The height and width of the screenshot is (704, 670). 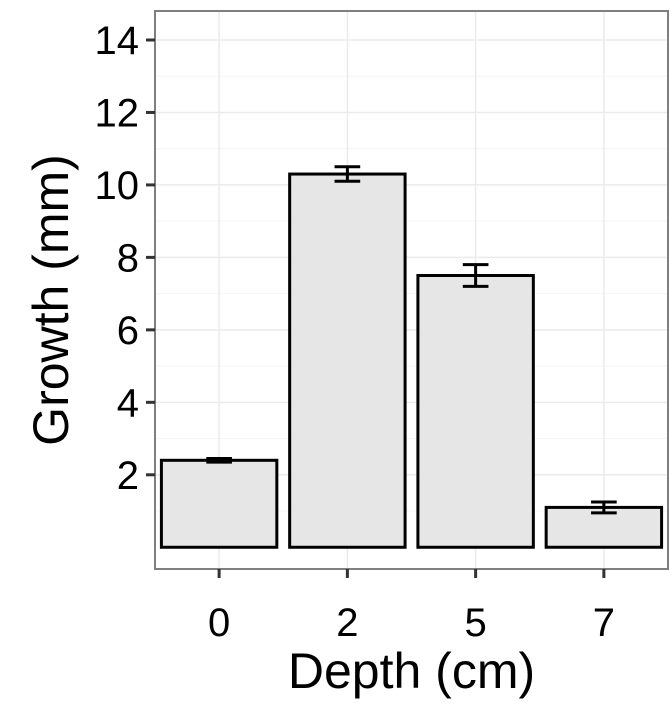 I want to click on x-tick-label: 2, so click(x=347, y=623).